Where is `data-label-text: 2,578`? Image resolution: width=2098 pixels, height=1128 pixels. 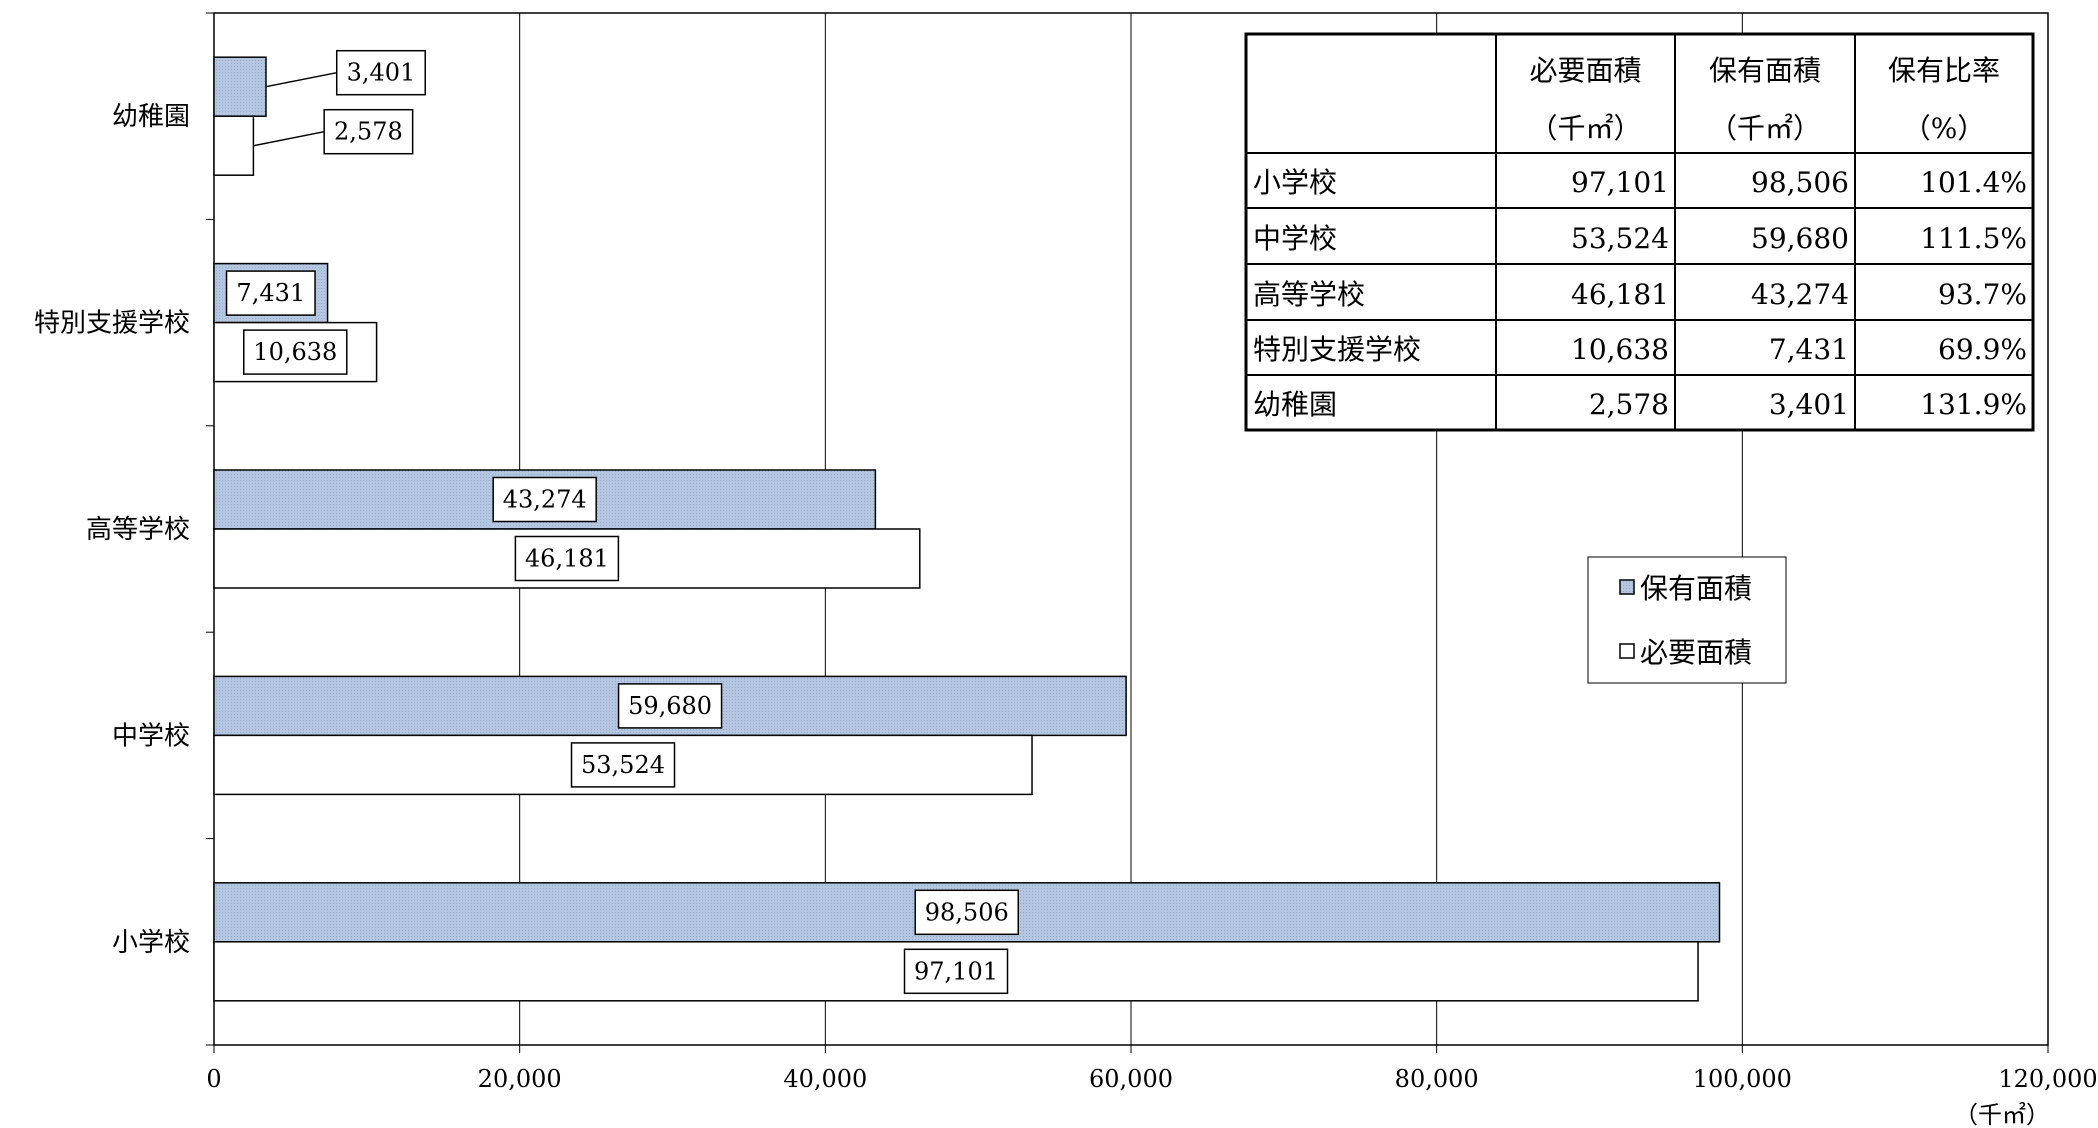 data-label-text: 2,578 is located at coordinates (368, 132).